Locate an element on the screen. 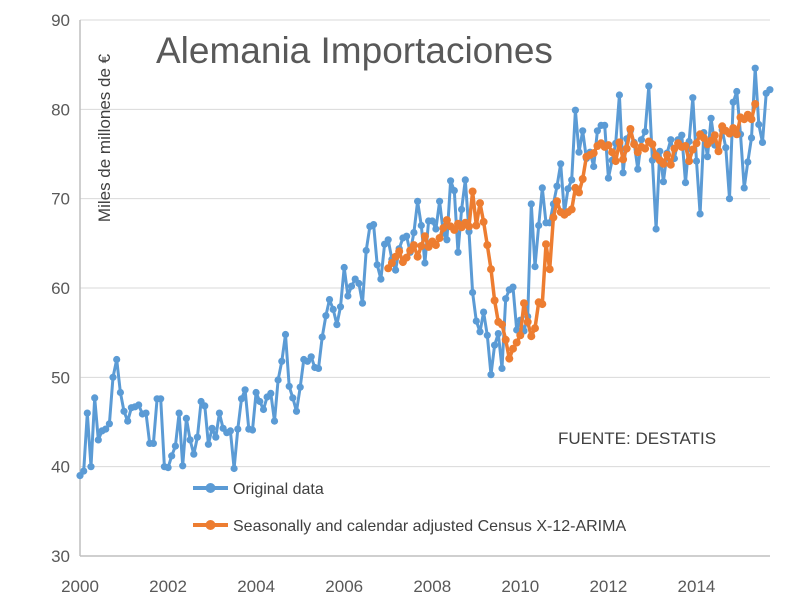 The height and width of the screenshot is (611, 800). x-tick-label: 2008 is located at coordinates (432, 586).